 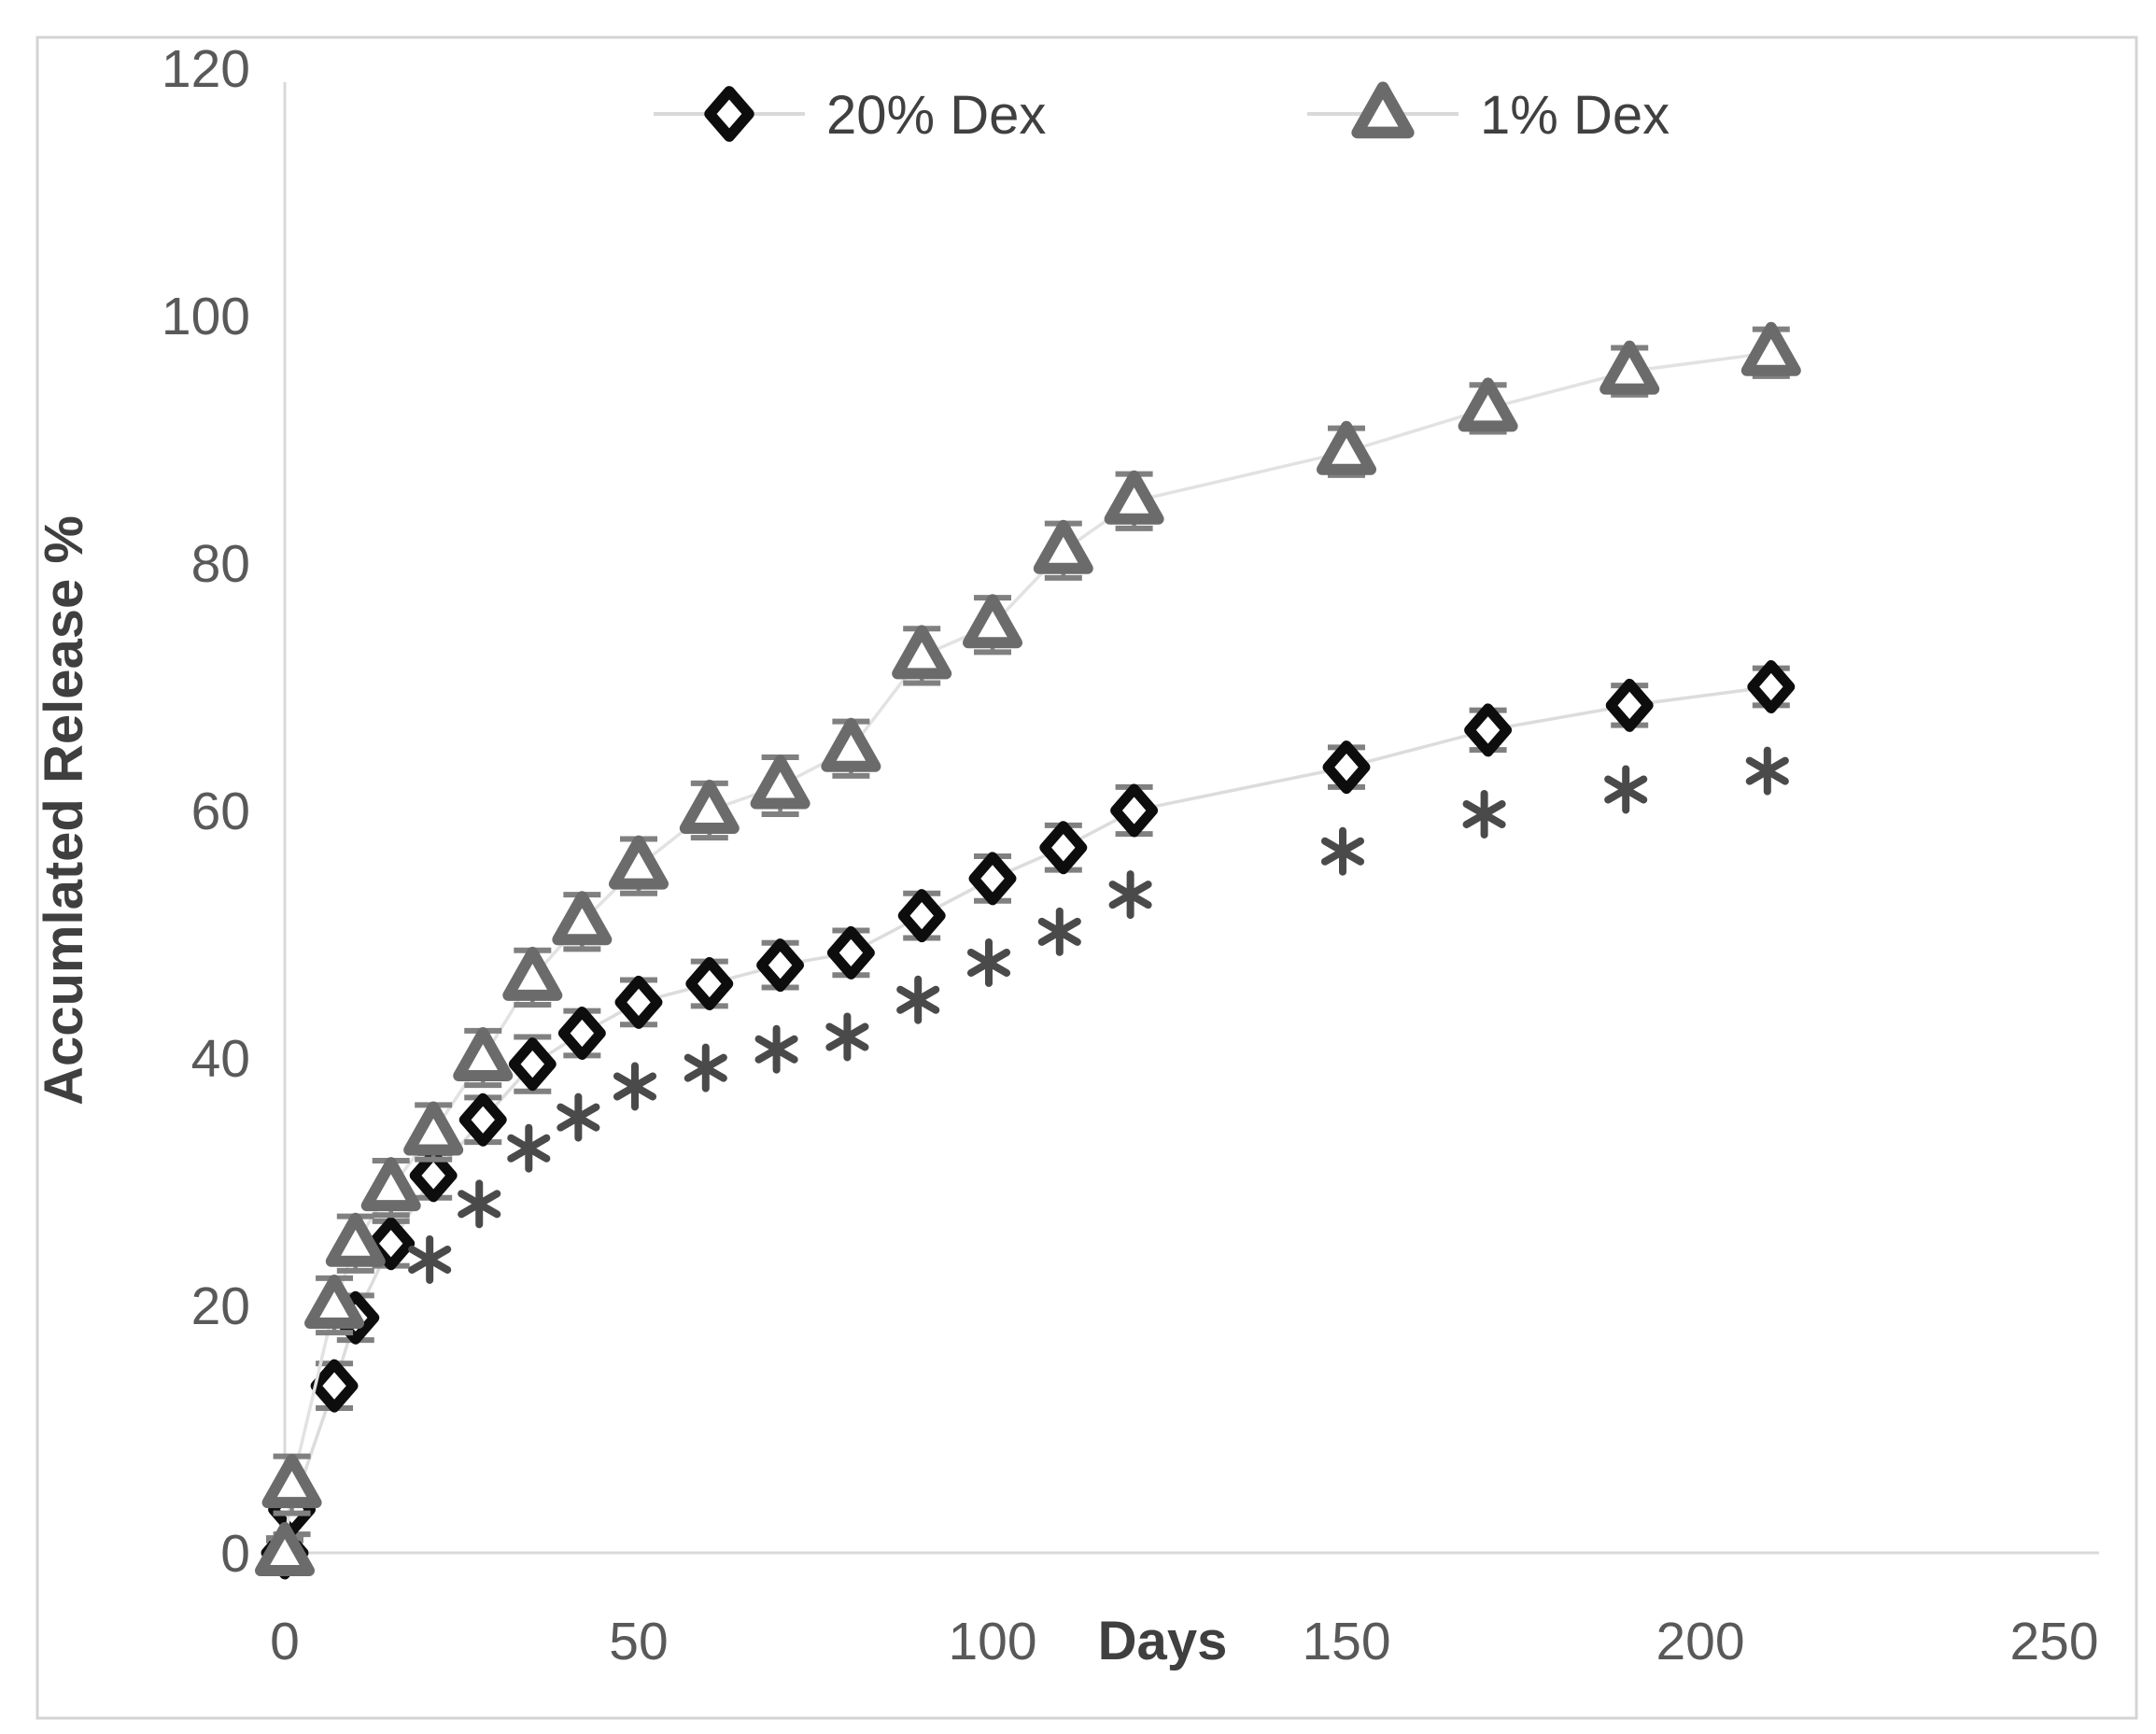 I want to click on y-tick-label: 0, so click(x=235, y=1554).